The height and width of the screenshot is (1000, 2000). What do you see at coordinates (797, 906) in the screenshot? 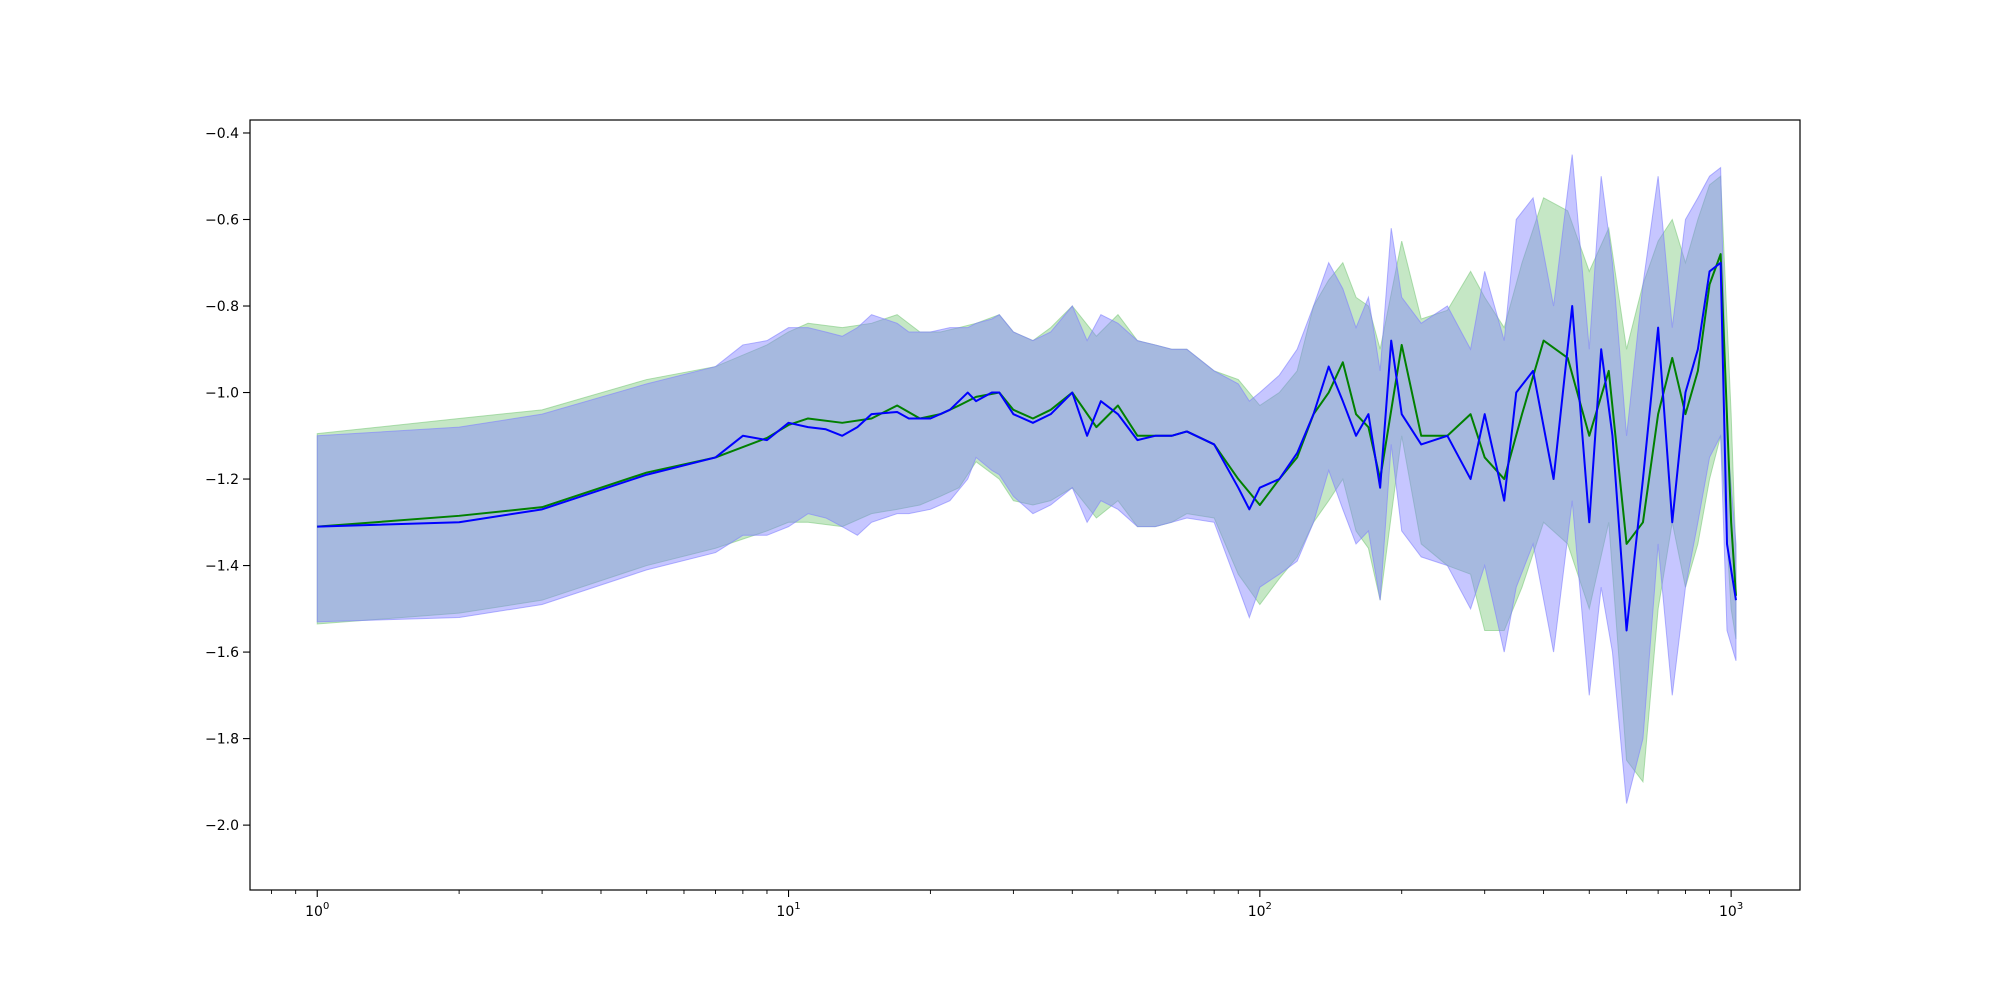
I see `x-tick-label-exponent: 1` at bounding box center [797, 906].